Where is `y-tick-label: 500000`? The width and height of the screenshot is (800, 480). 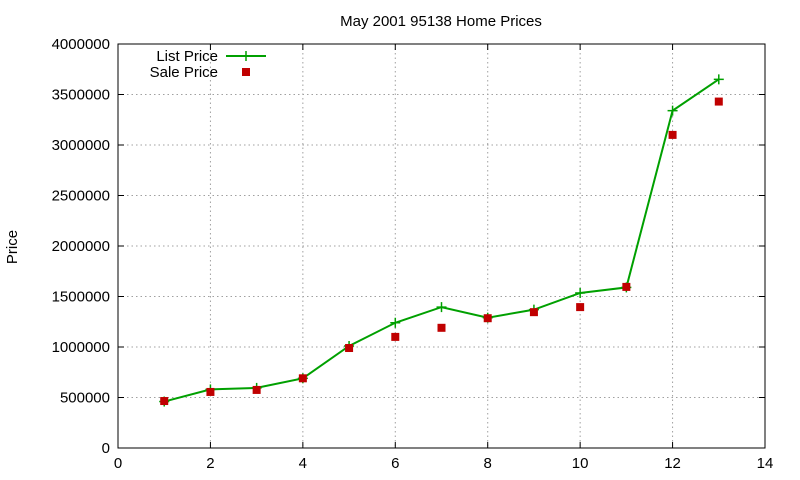
y-tick-label: 500000 is located at coordinates (85, 398).